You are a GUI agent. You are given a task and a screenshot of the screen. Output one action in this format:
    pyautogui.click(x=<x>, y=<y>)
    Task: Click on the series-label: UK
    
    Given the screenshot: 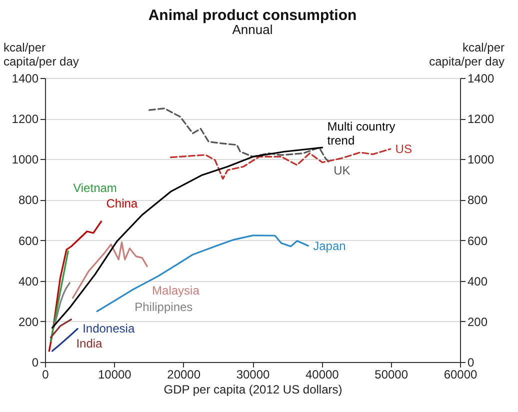 What is the action you would take?
    pyautogui.click(x=342, y=171)
    